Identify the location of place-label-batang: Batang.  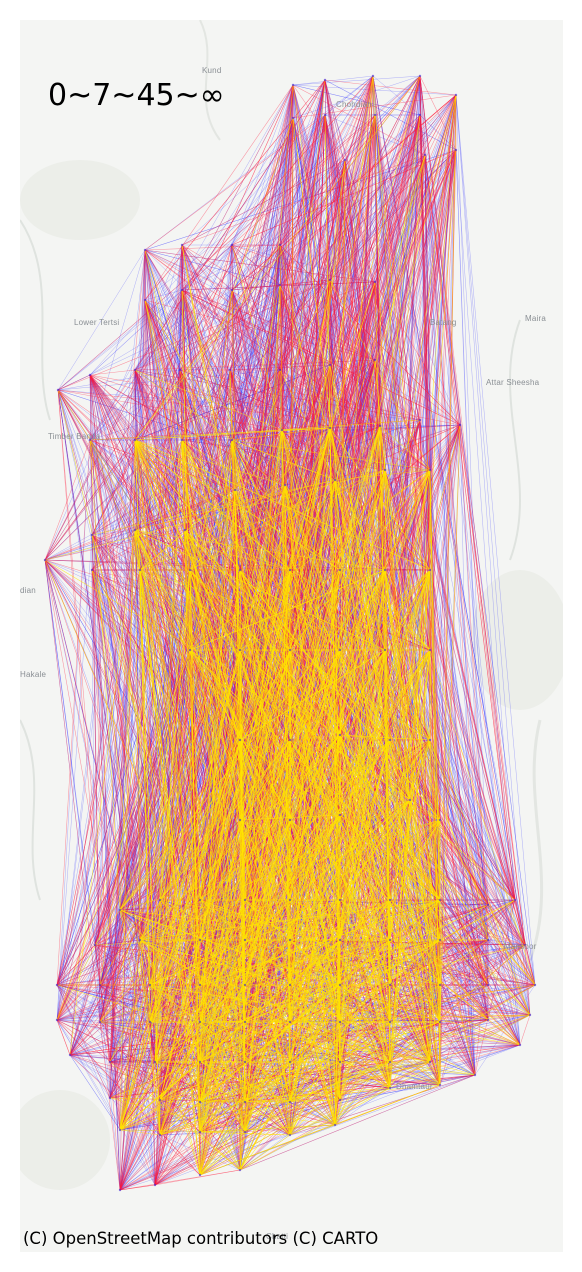
(443, 322).